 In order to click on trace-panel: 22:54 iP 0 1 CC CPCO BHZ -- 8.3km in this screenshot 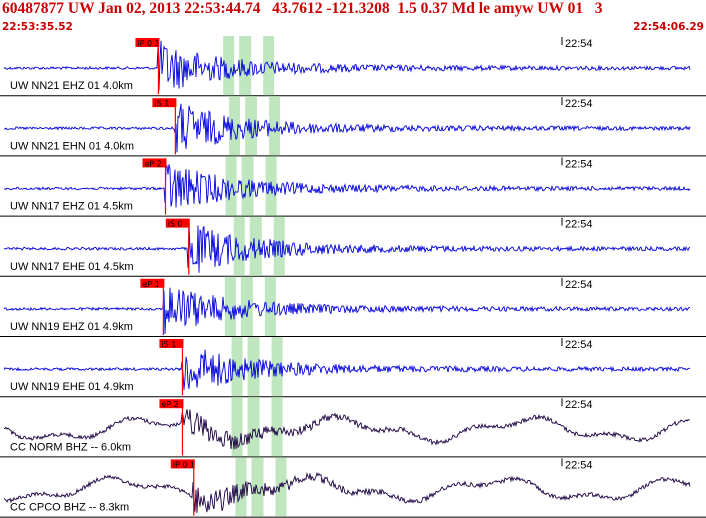, I will do `click(353, 487)`.